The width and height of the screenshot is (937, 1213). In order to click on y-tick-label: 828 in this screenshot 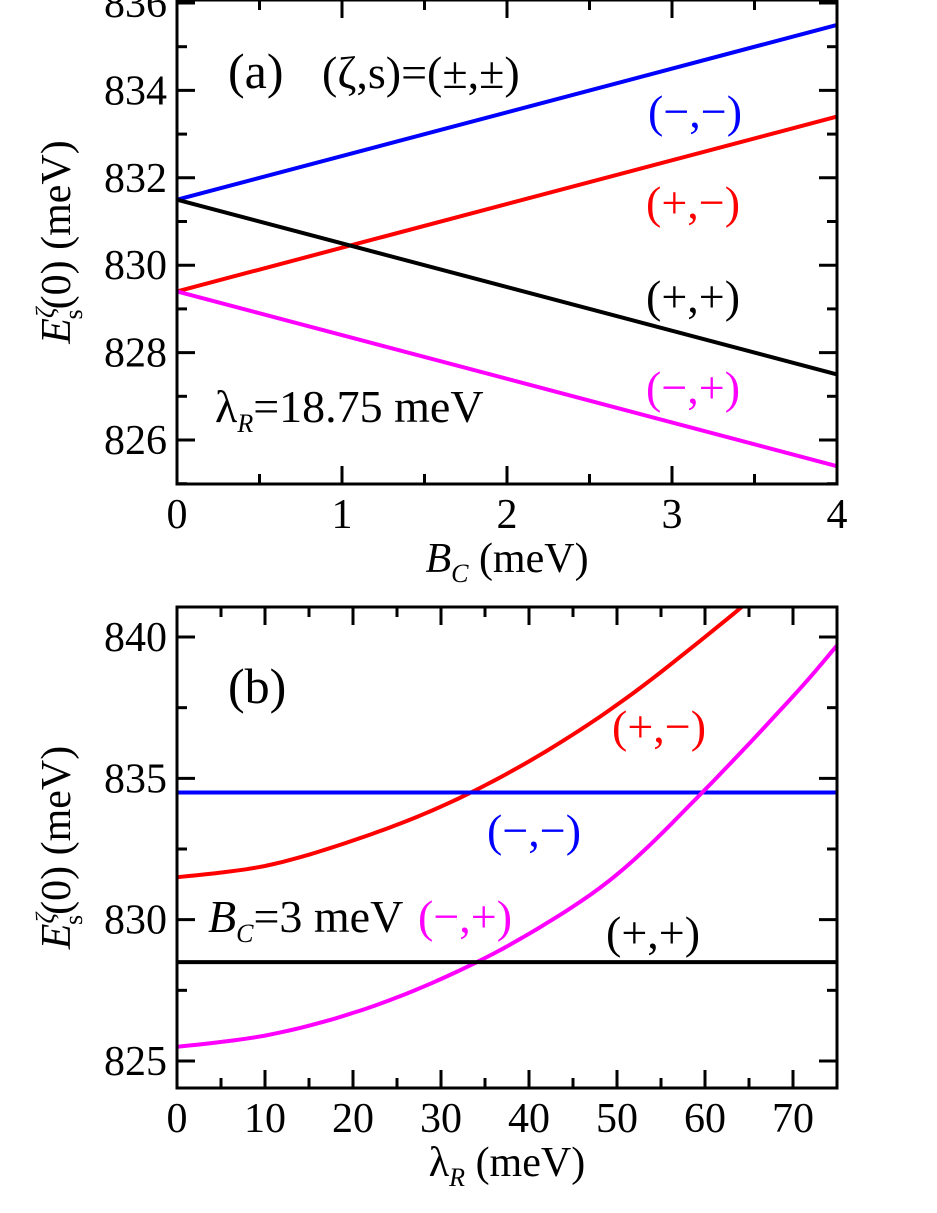, I will do `click(135, 354)`.